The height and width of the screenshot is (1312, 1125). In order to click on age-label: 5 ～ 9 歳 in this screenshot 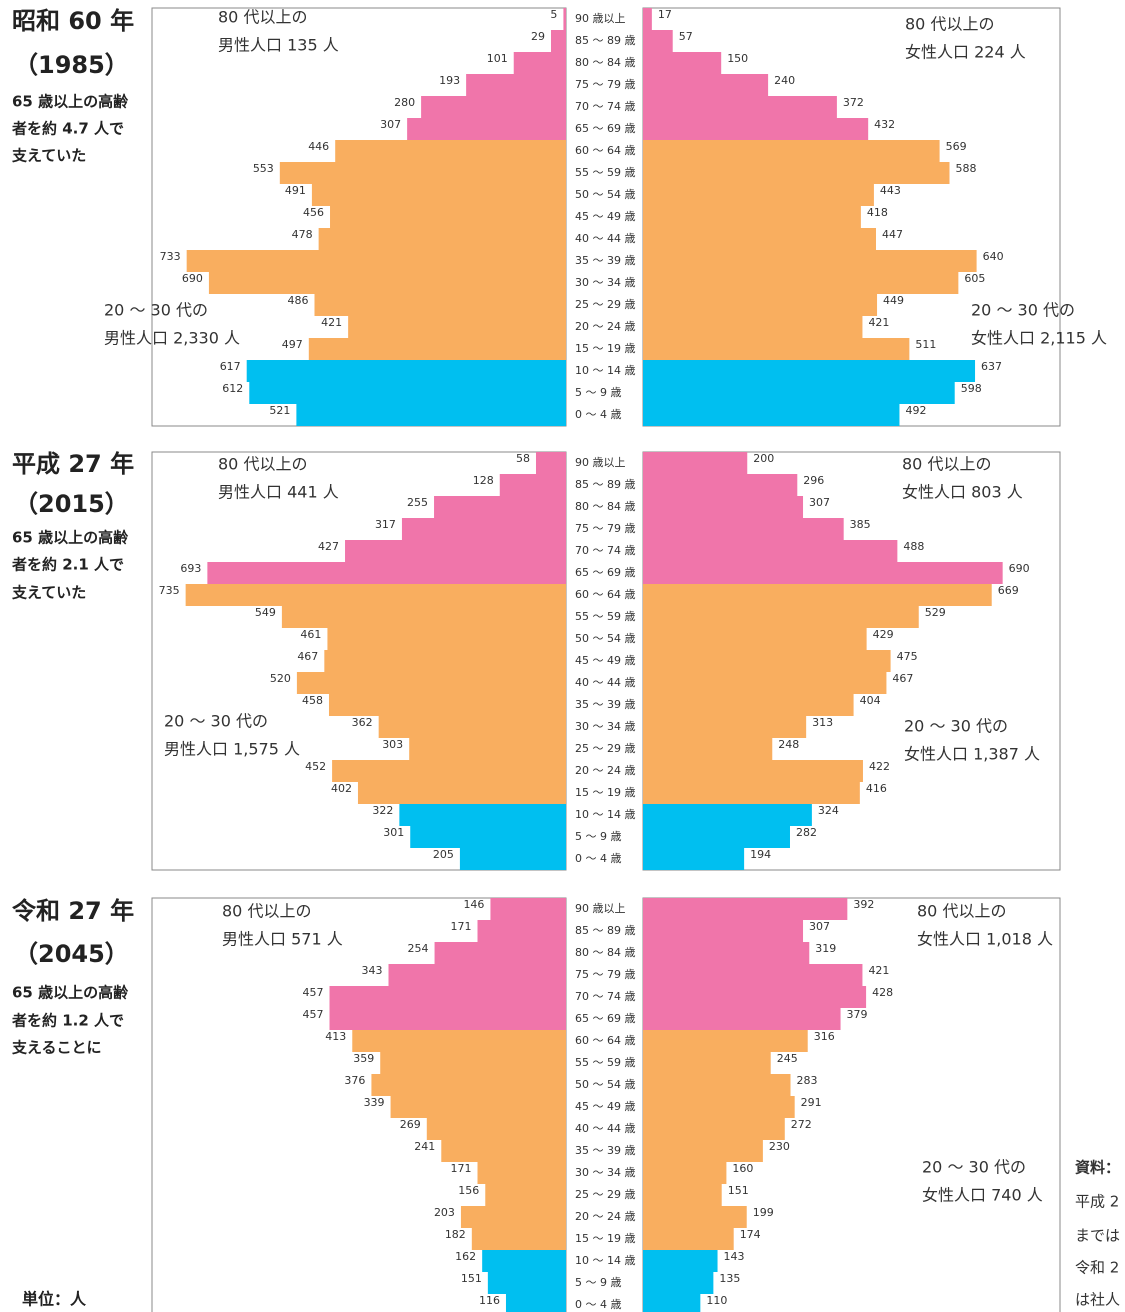, I will do `click(598, 1282)`.